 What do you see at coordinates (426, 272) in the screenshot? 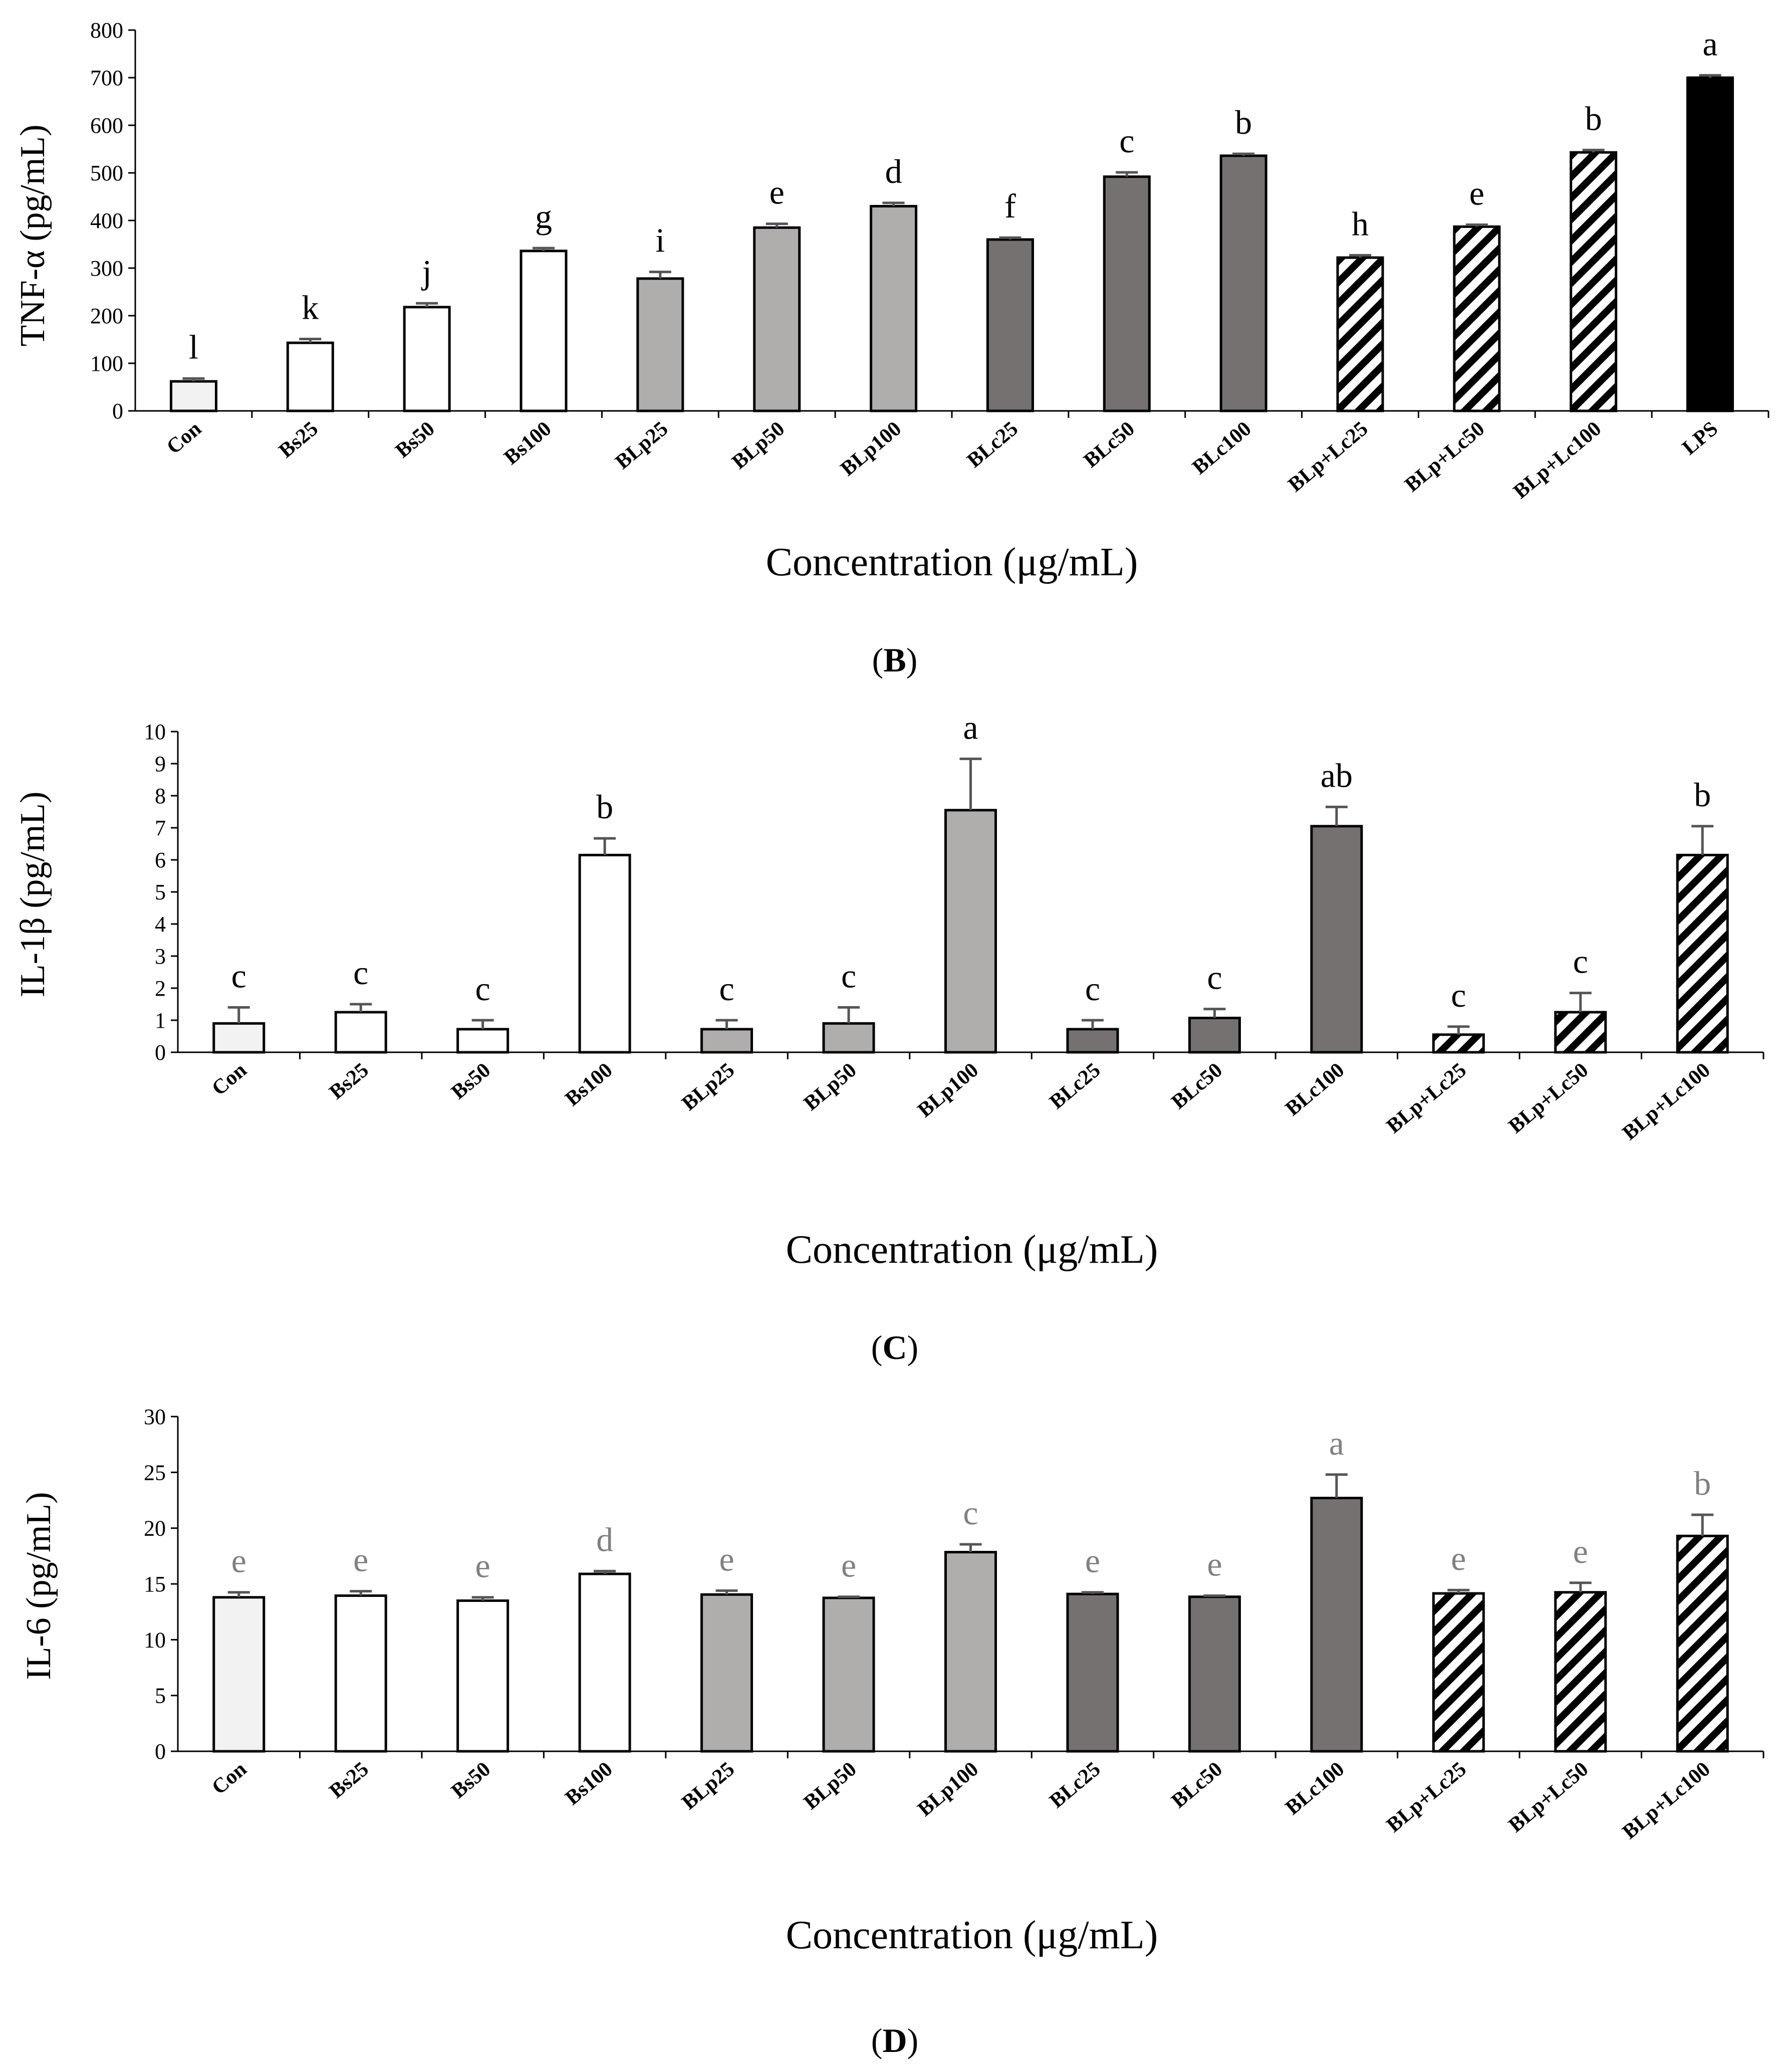
I see `significance-letter: j` at bounding box center [426, 272].